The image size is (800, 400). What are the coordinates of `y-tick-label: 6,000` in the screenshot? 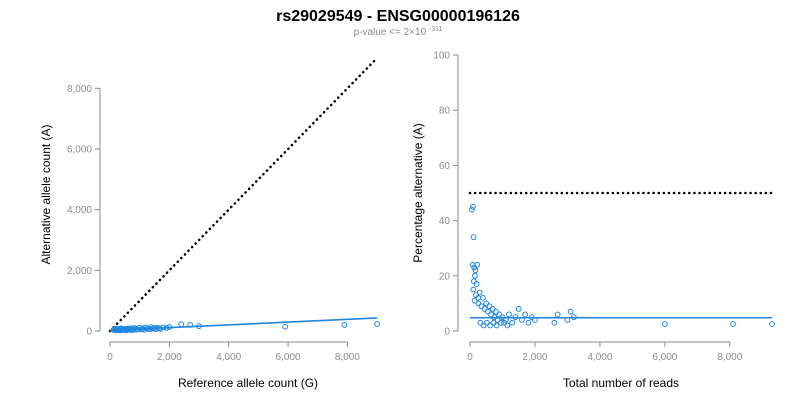 It's located at (79, 150).